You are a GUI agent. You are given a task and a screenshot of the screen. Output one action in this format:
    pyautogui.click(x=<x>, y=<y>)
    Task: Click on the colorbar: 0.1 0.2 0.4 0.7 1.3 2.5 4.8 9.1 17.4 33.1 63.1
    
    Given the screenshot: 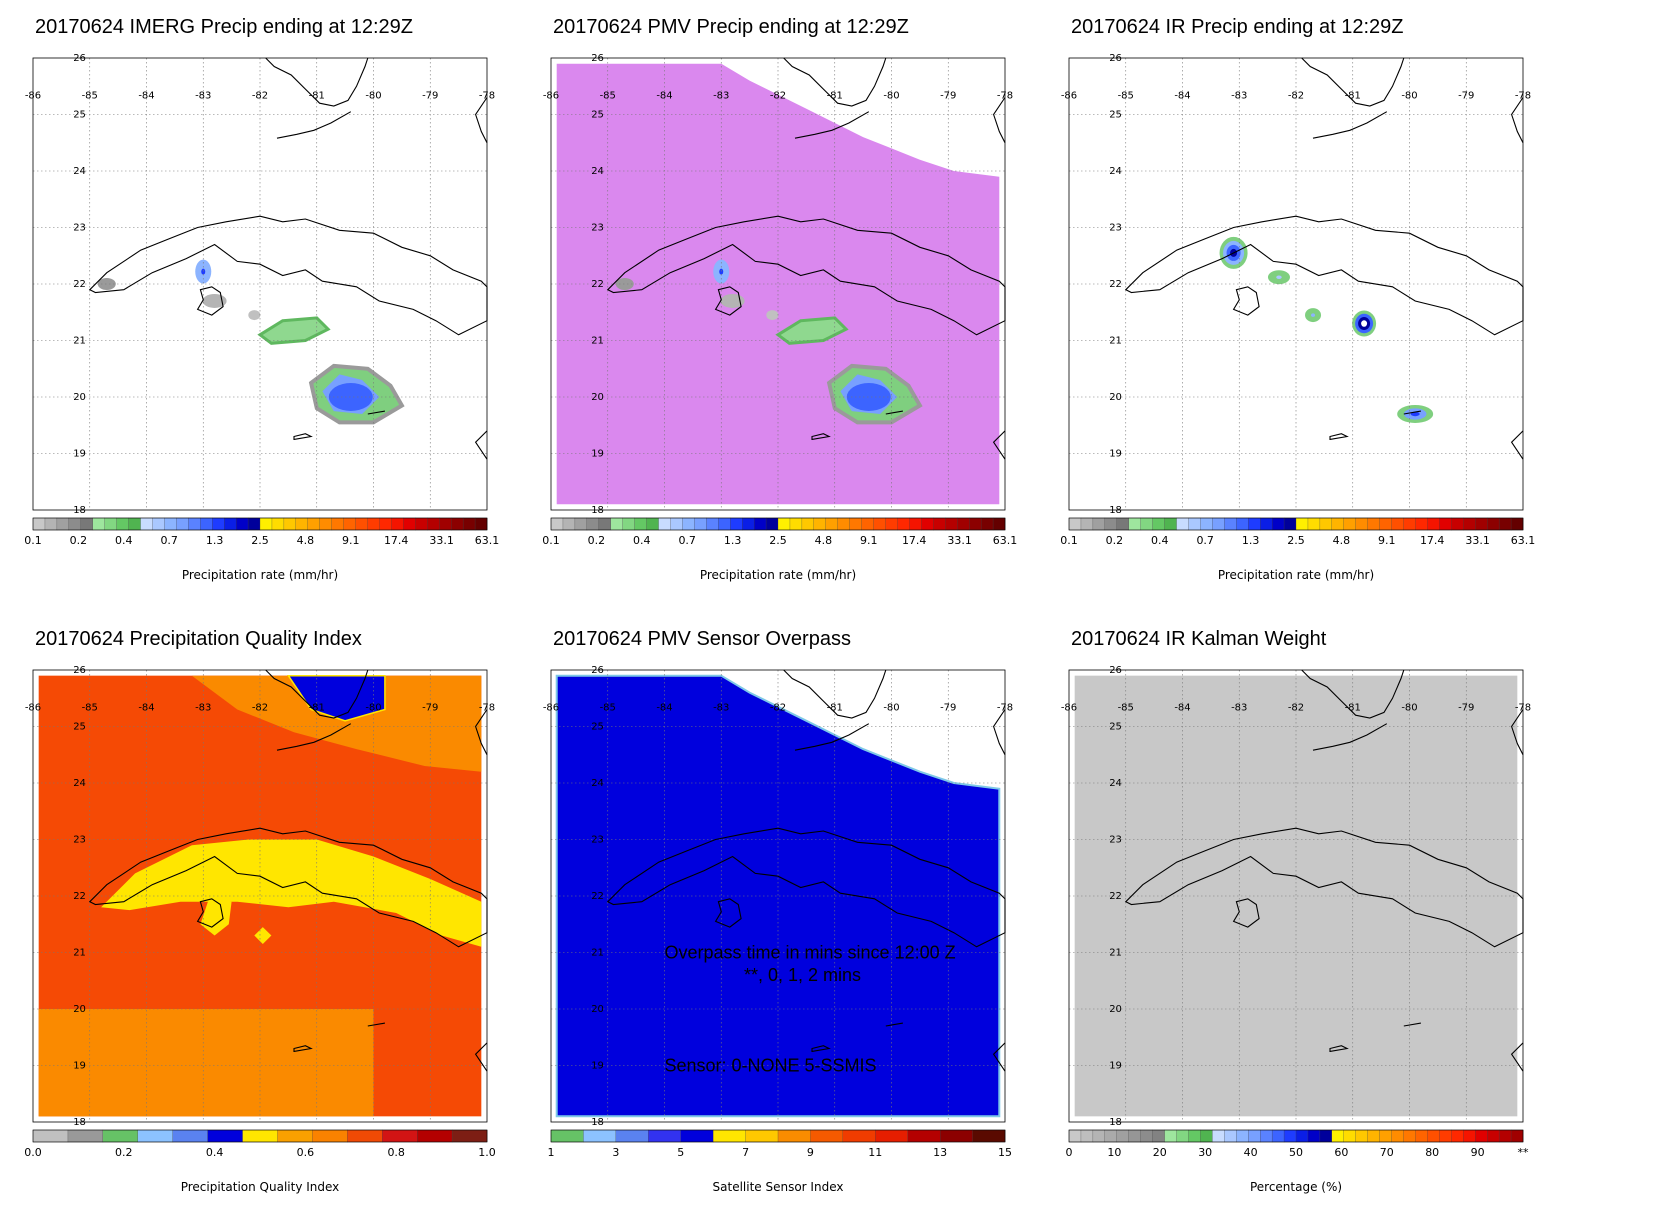 What is the action you would take?
    pyautogui.click(x=1297, y=532)
    